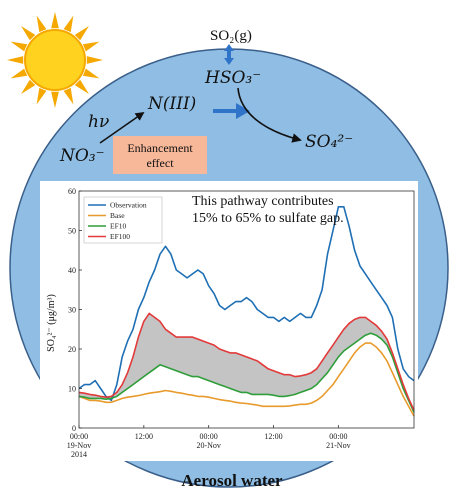  I want to click on legend-label: EF10, so click(118, 226).